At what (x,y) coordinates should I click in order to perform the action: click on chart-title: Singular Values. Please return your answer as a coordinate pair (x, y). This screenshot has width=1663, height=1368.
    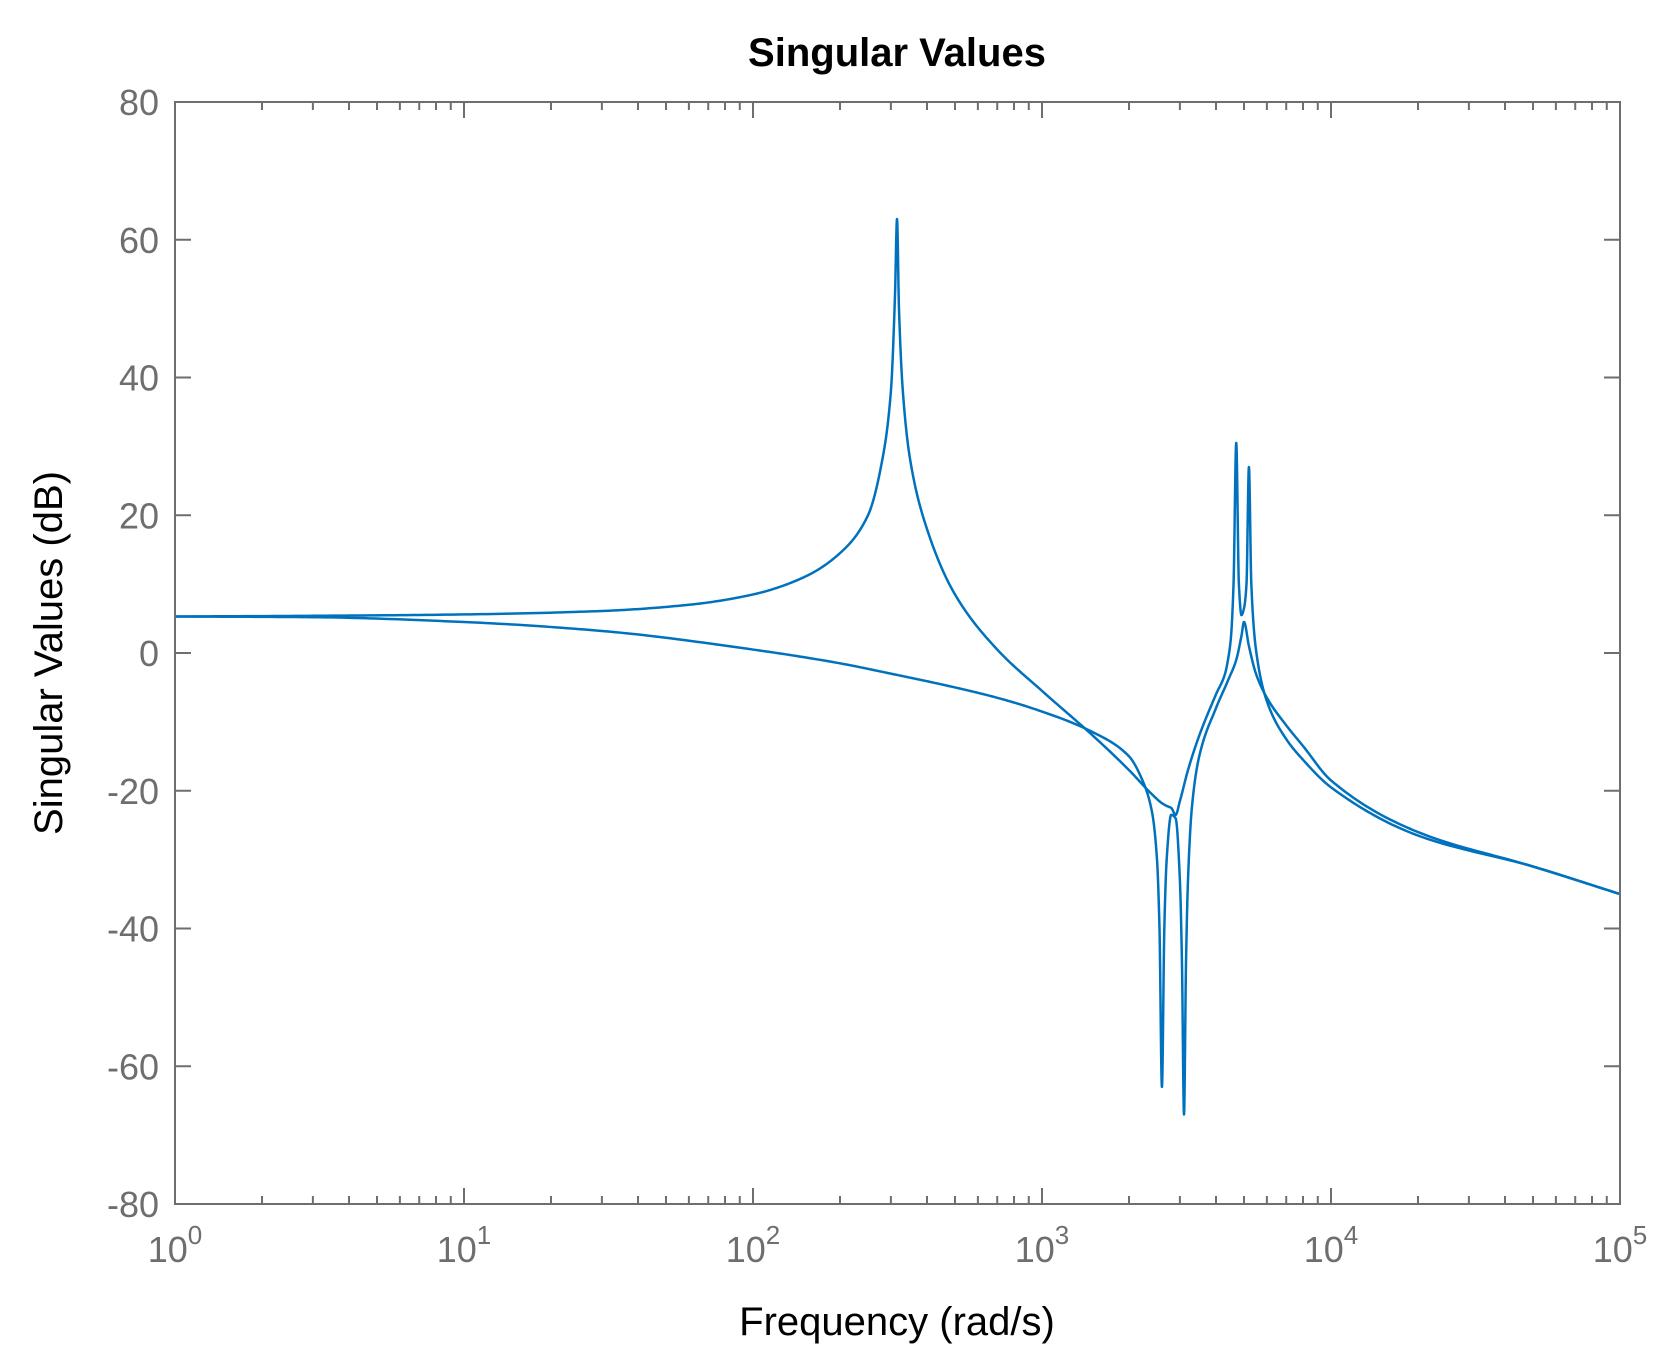
    Looking at the image, I should click on (897, 53).